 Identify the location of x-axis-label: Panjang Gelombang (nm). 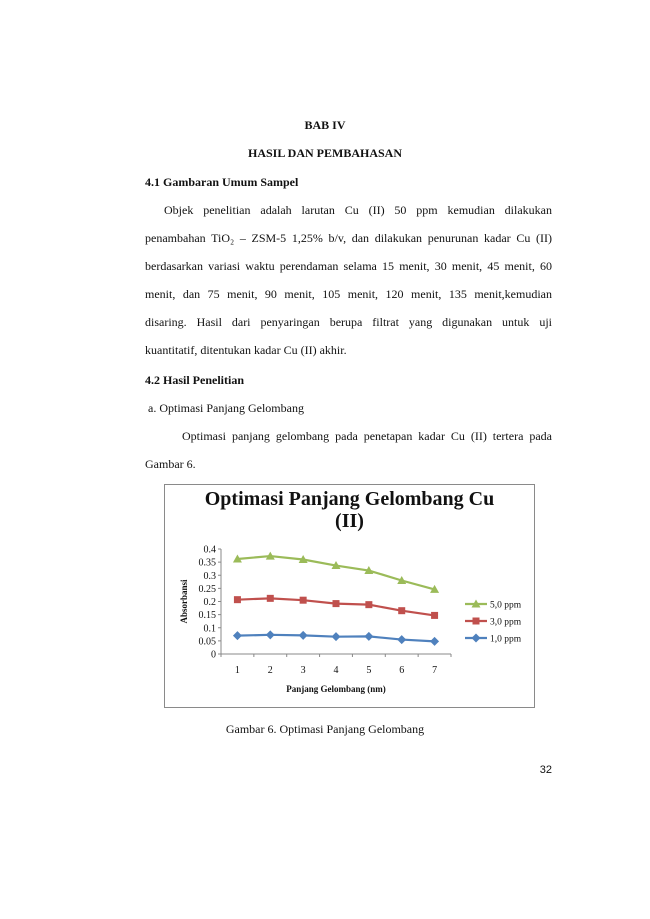
(336, 689).